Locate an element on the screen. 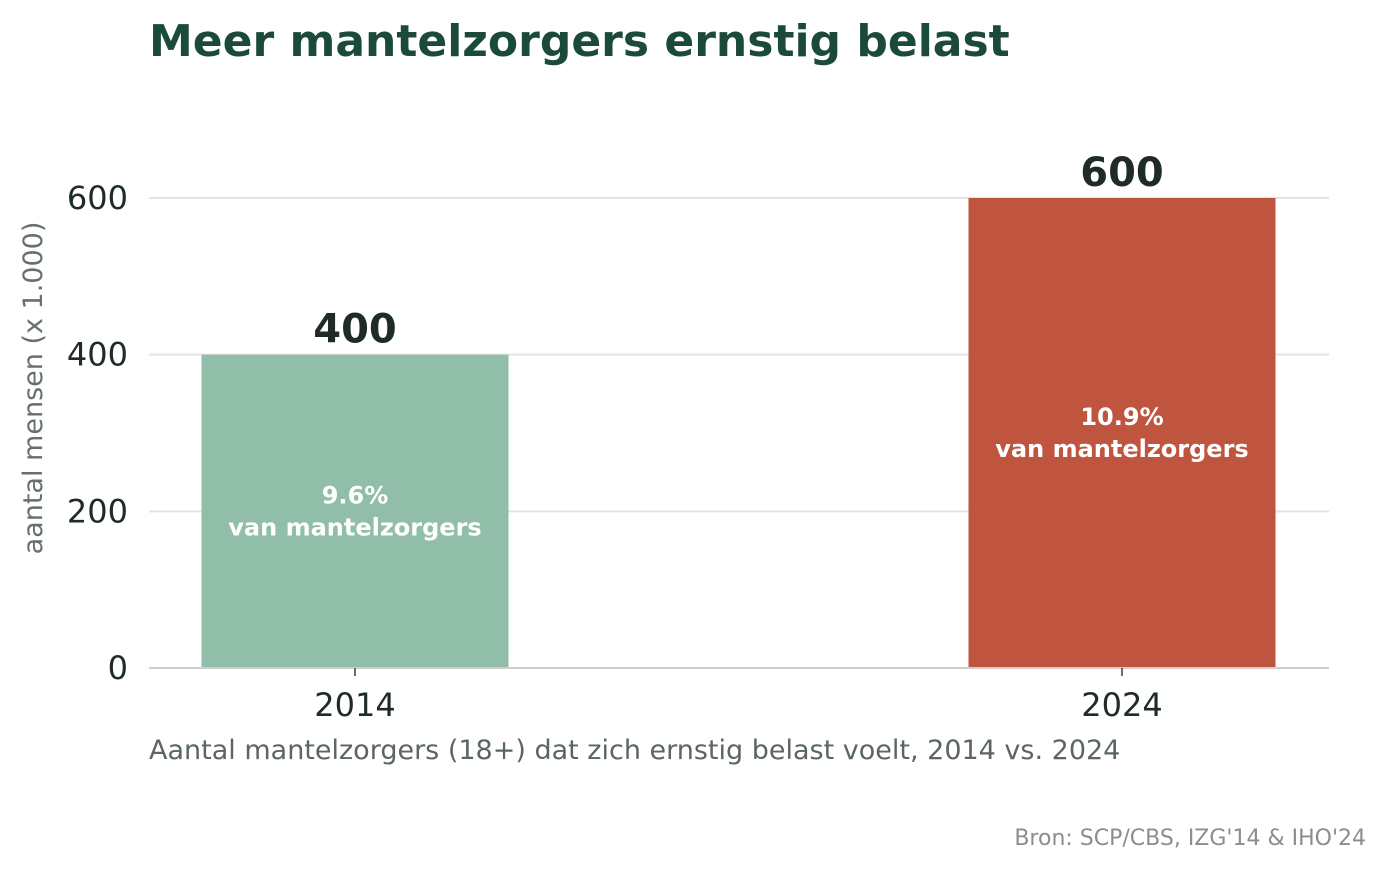  y-tick-label: 0 is located at coordinates (118, 668).